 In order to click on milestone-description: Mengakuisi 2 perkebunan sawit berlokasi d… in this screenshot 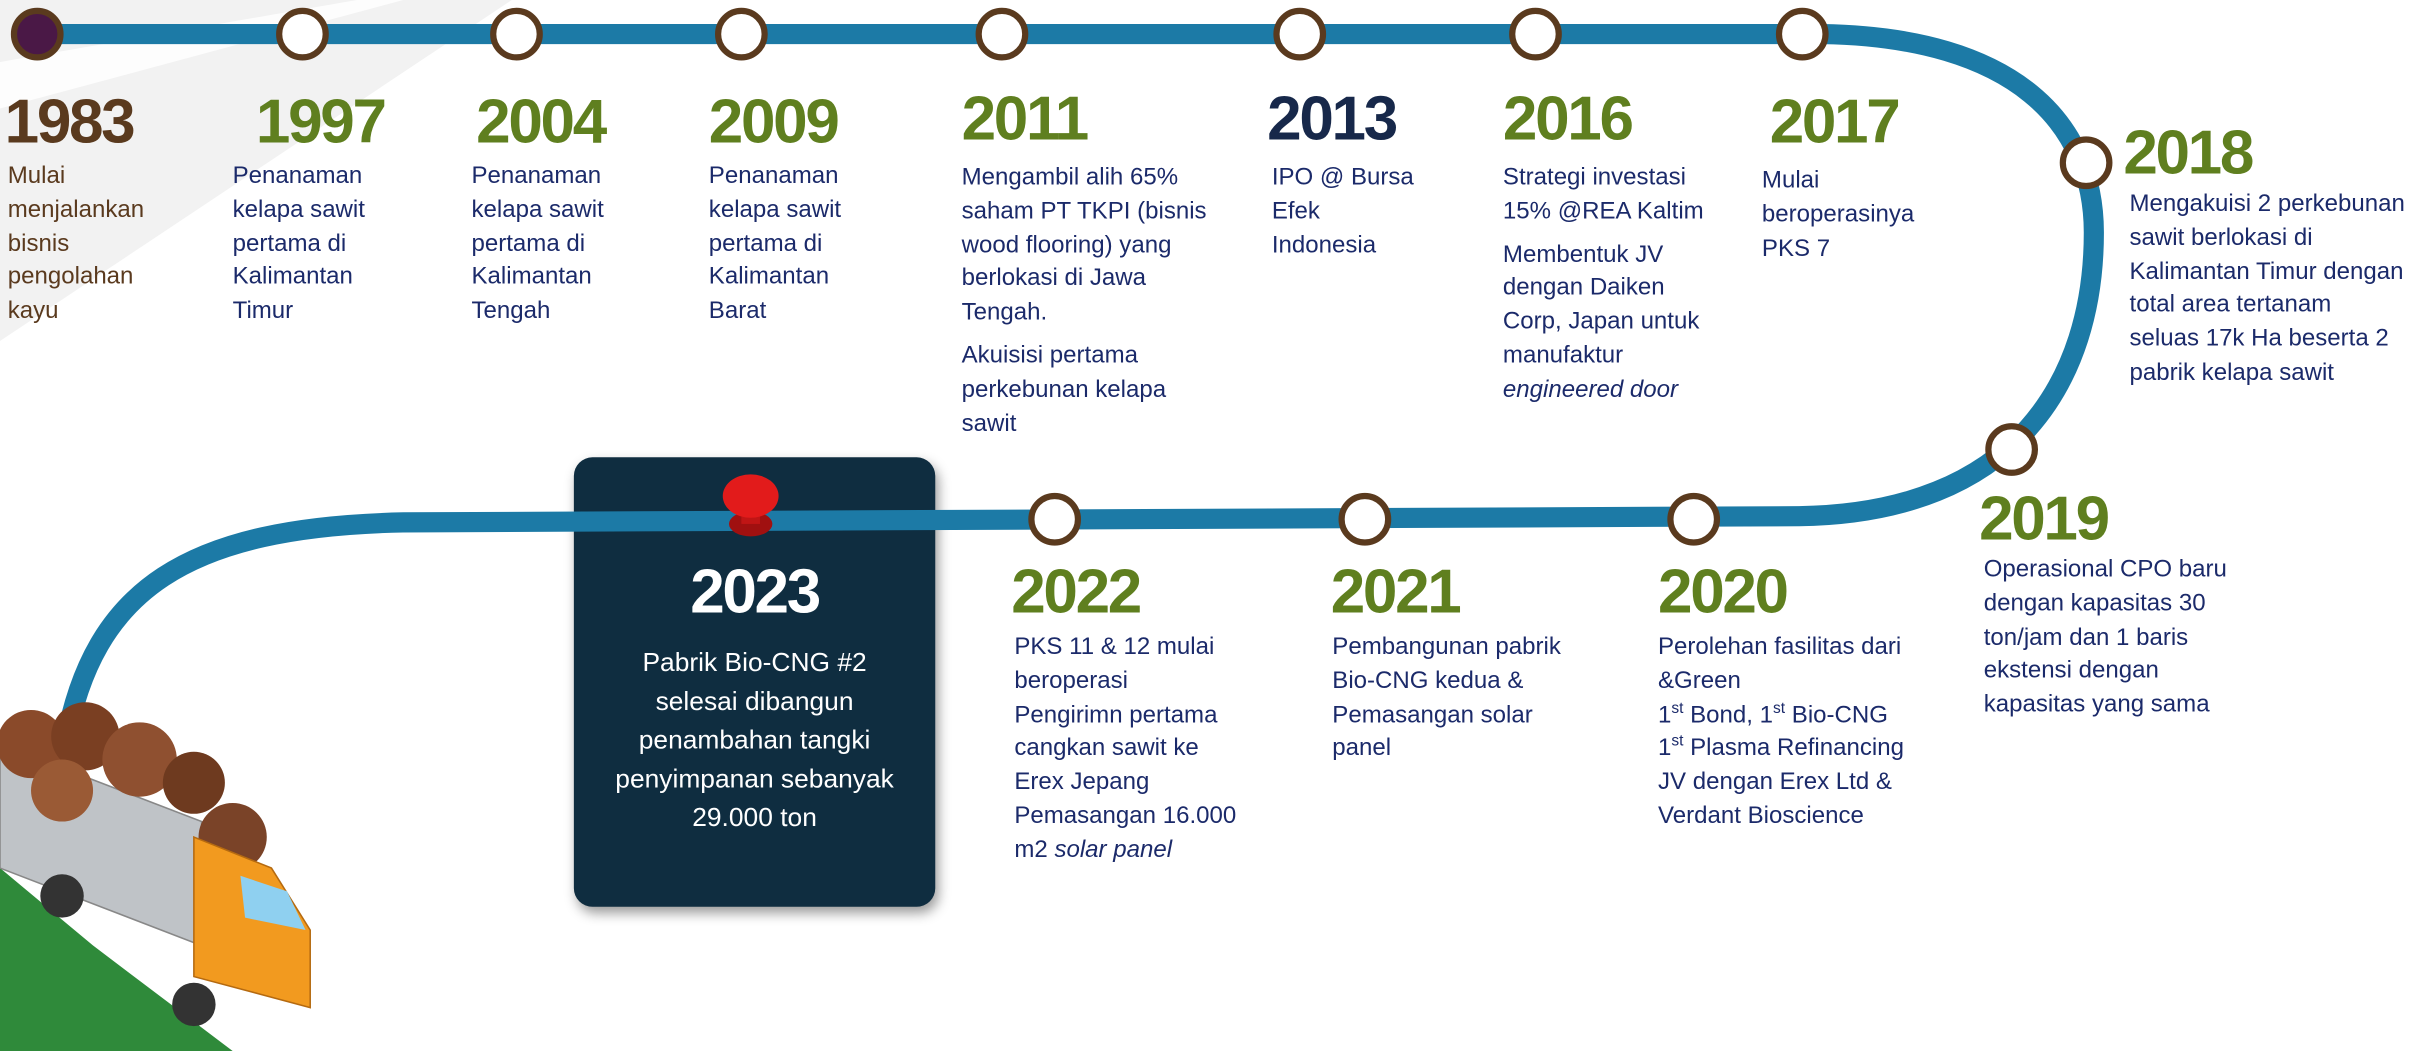, I will do `click(2267, 294)`.